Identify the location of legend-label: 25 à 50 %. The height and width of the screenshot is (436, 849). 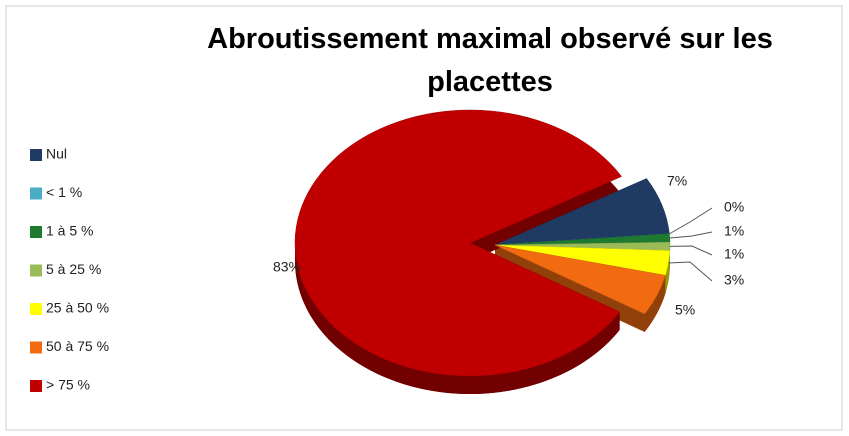
(77, 308).